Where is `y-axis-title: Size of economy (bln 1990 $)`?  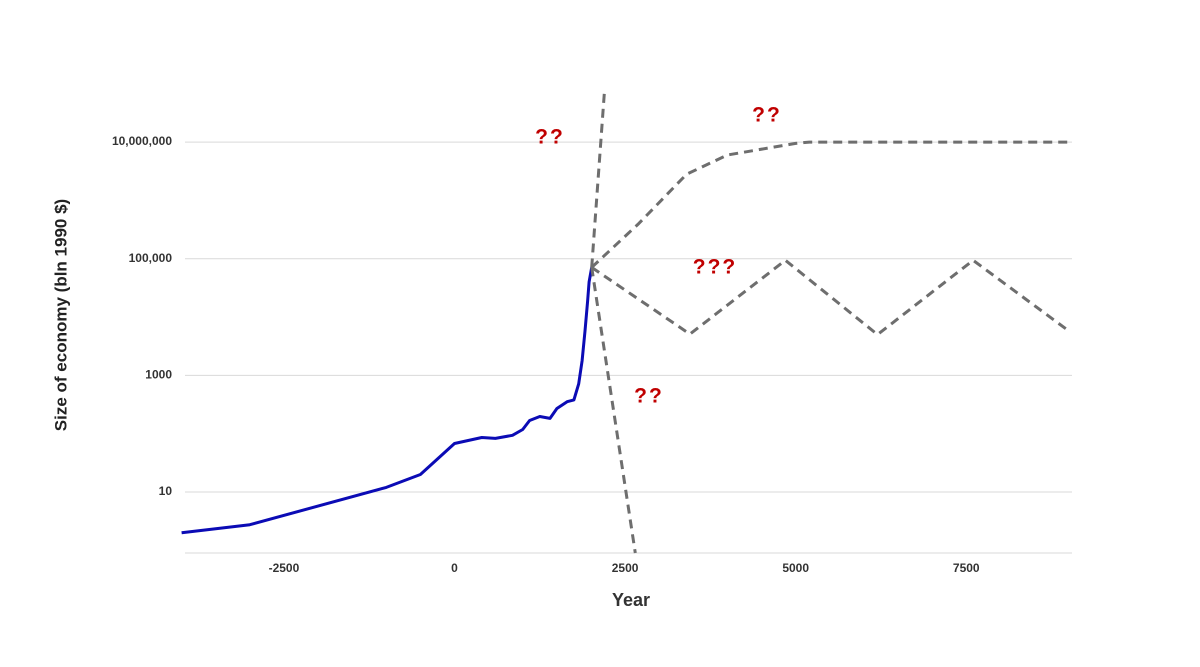 y-axis-title: Size of economy (bln 1990 $) is located at coordinates (60, 315).